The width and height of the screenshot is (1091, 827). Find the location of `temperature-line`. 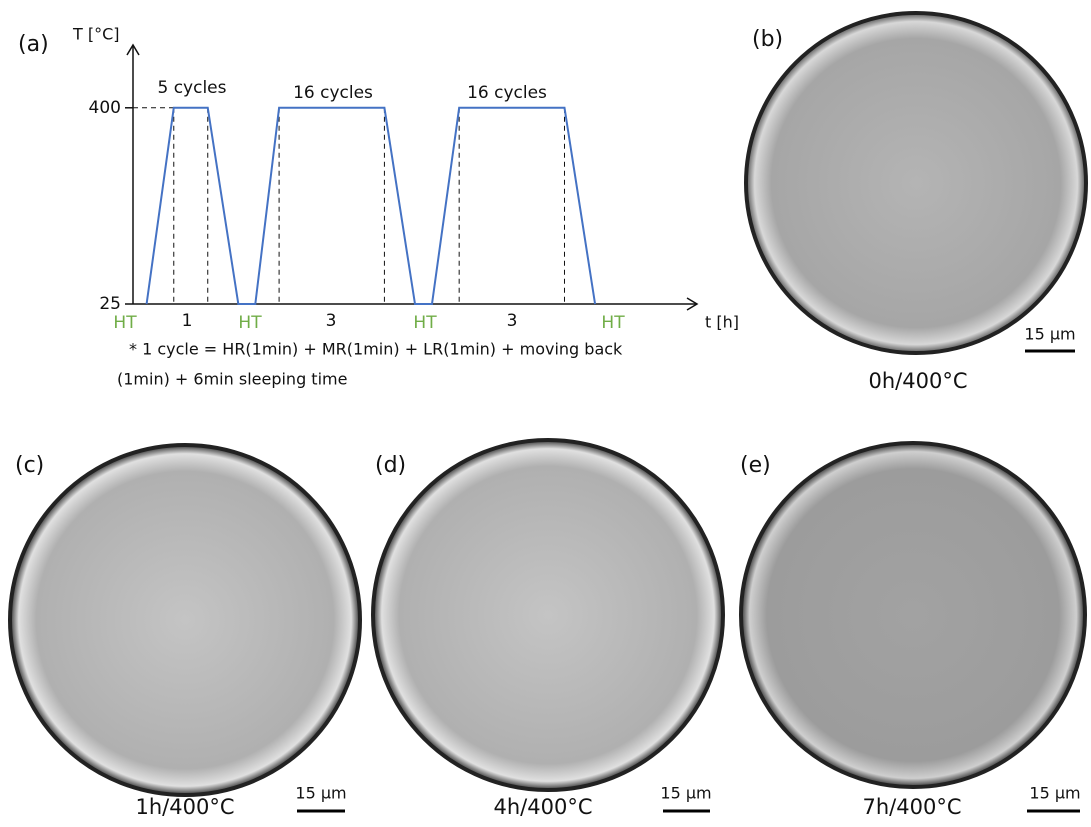

temperature-line is located at coordinates (371, 205).